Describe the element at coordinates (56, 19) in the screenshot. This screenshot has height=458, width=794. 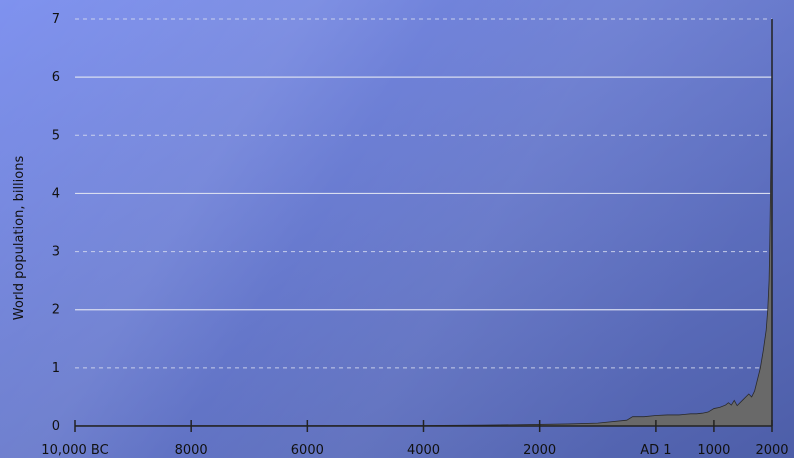
I see `y-tick-label: 7` at that location.